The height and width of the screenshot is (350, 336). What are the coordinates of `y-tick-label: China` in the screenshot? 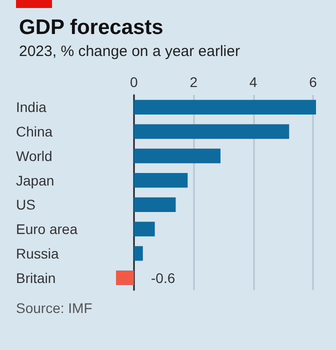 It's located at (34, 132).